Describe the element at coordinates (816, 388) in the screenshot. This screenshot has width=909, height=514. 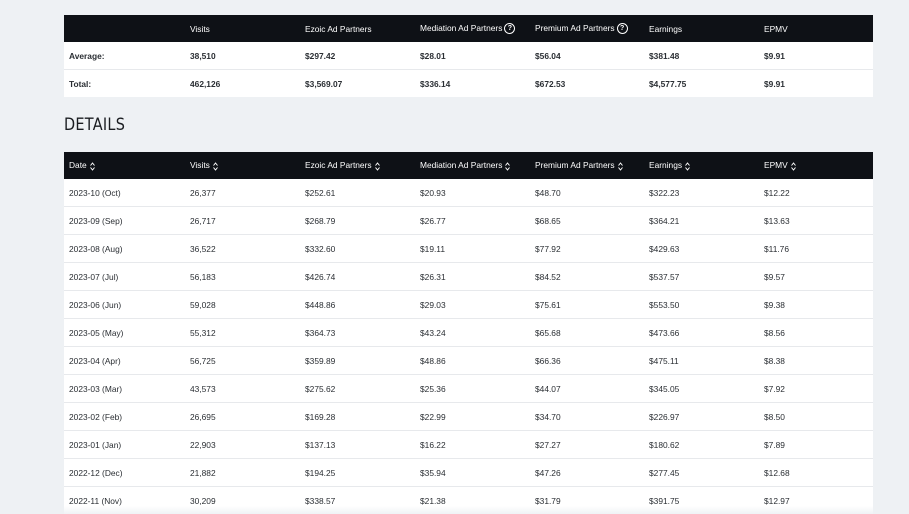
I see `table-cell: $7.92` at that location.